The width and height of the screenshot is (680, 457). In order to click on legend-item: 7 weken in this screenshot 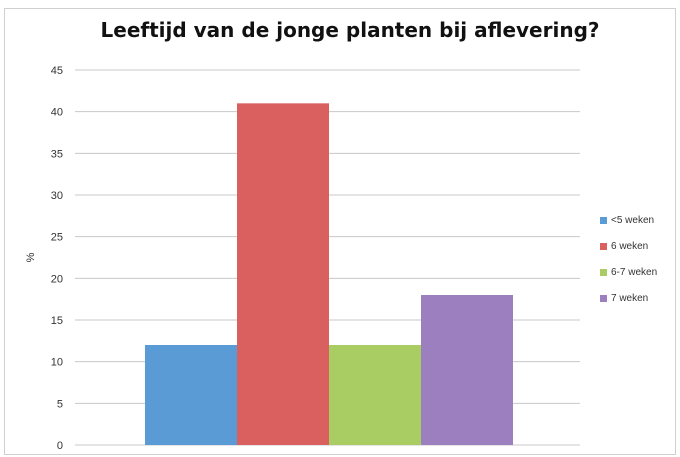, I will do `click(628, 298)`.